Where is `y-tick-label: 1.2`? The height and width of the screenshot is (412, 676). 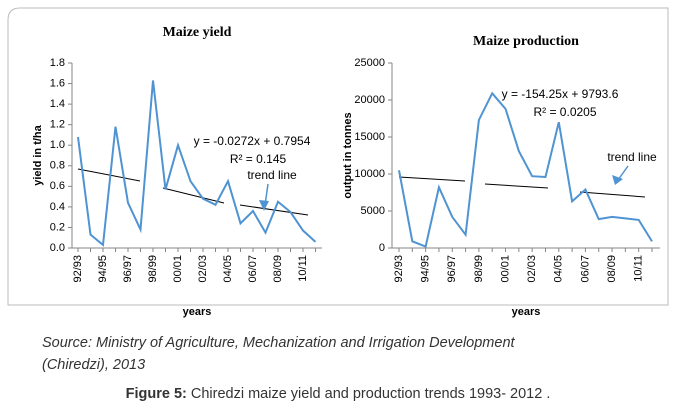
y-tick-label: 1.2 is located at coordinates (57, 125).